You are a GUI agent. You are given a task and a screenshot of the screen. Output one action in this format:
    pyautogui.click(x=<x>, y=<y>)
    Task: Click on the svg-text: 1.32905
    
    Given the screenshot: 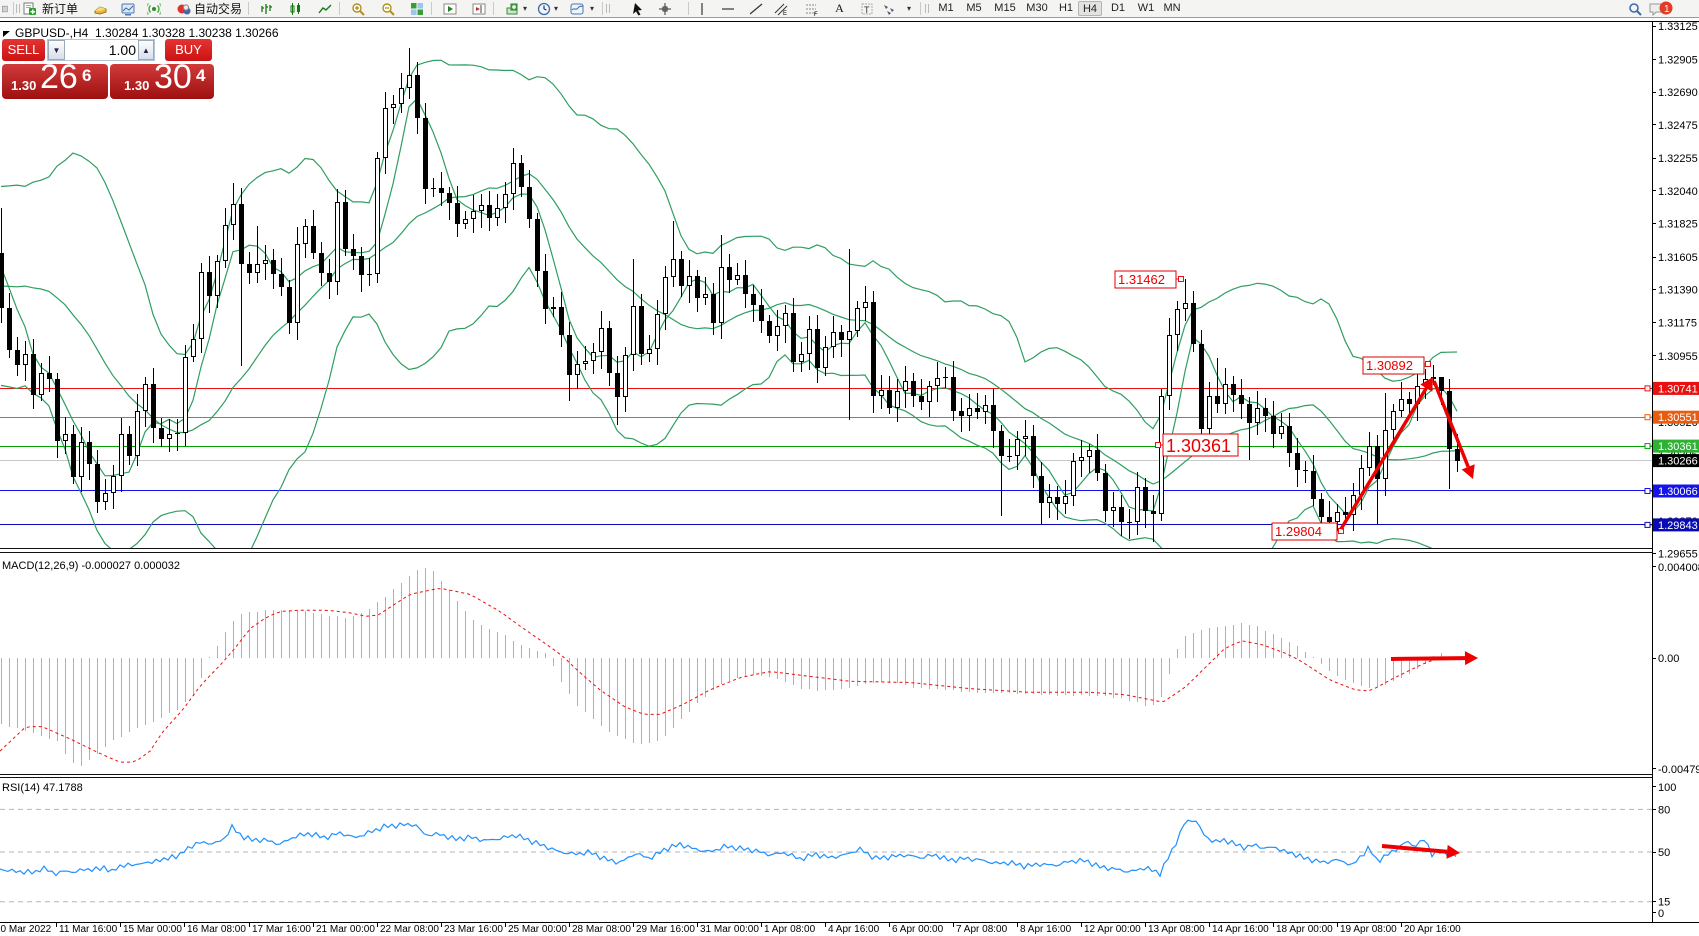 What is the action you would take?
    pyautogui.click(x=1678, y=60)
    